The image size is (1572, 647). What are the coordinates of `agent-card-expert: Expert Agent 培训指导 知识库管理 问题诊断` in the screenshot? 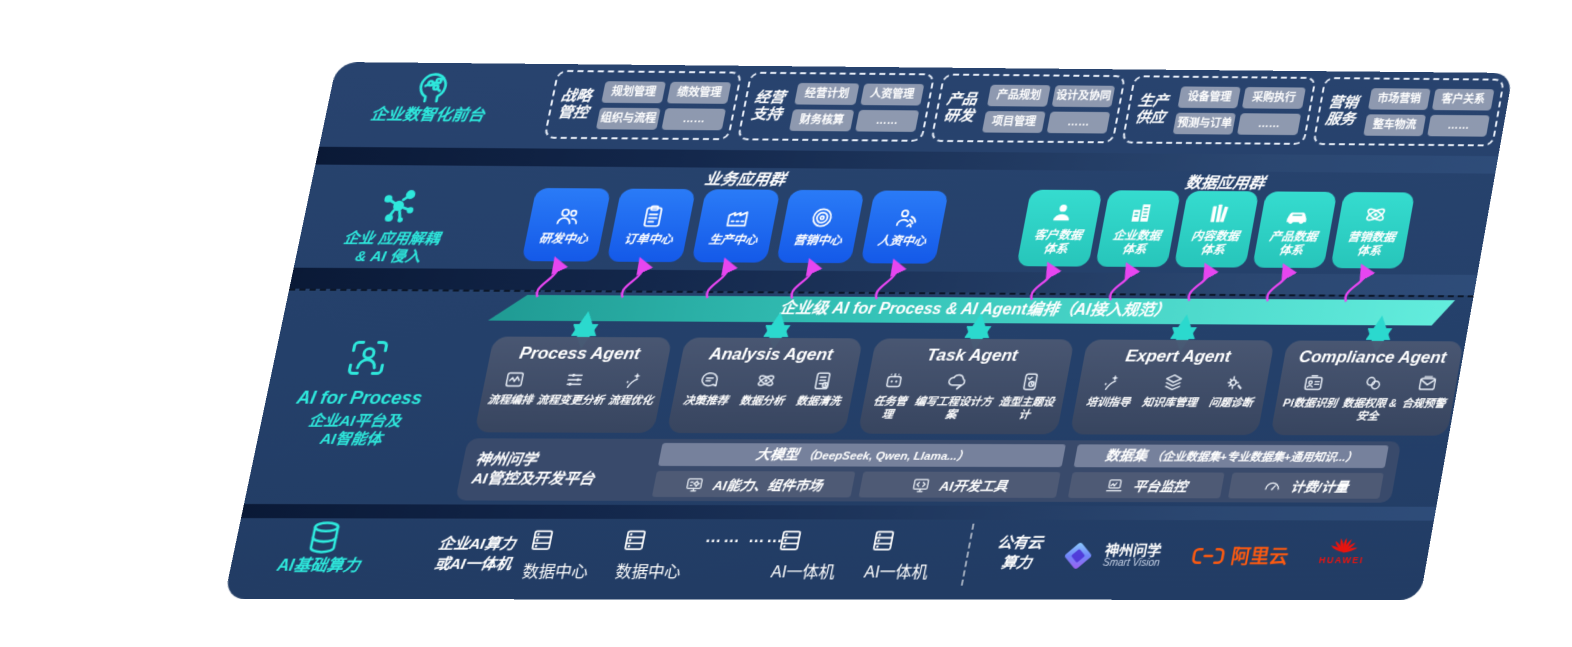 It's located at (1172, 387).